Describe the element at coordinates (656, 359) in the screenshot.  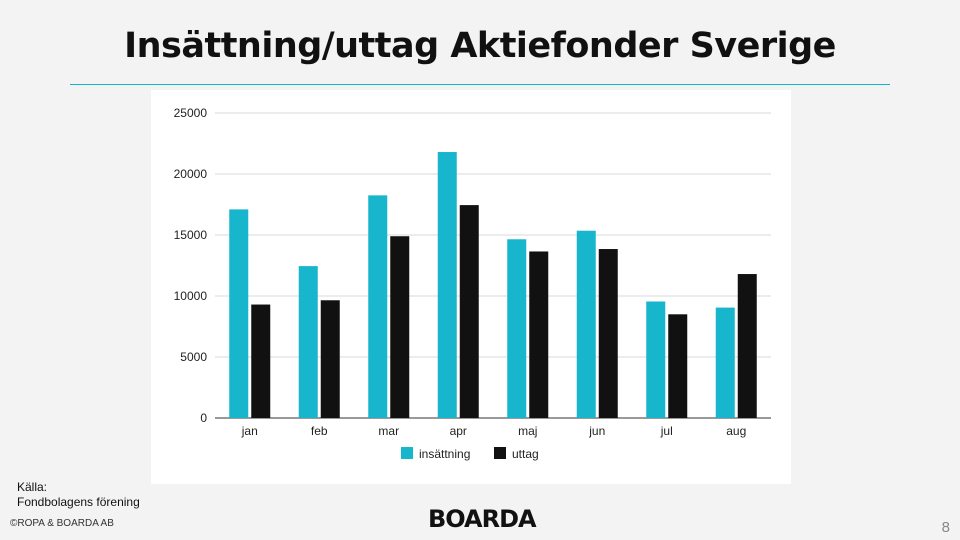
I see `bar-insattning-jul` at that location.